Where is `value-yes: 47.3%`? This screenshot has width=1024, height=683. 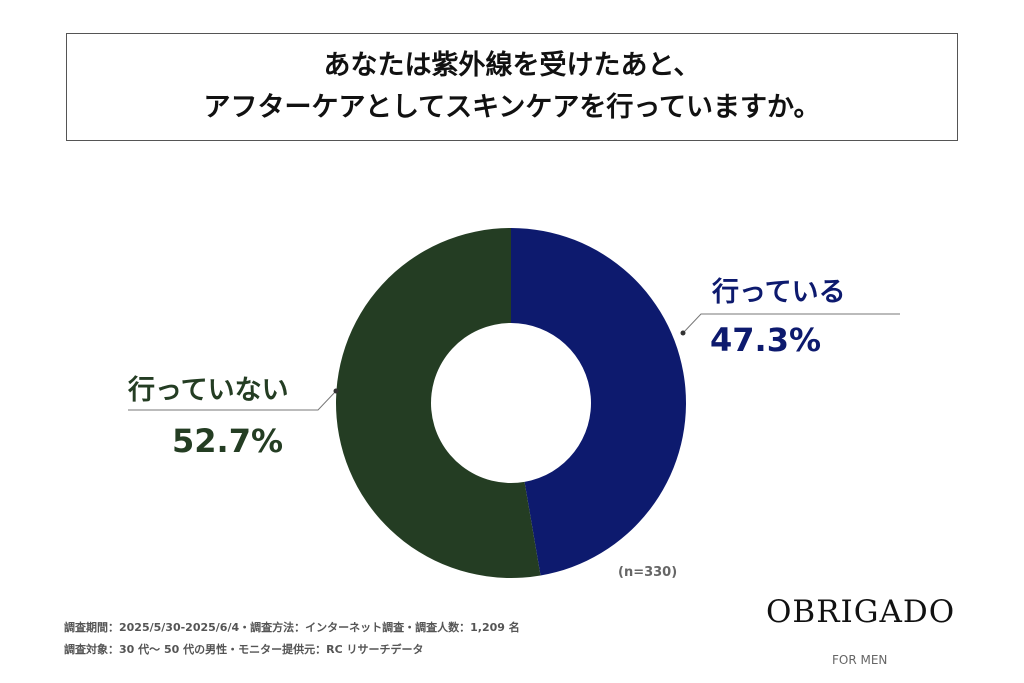 value-yes: 47.3% is located at coordinates (766, 340).